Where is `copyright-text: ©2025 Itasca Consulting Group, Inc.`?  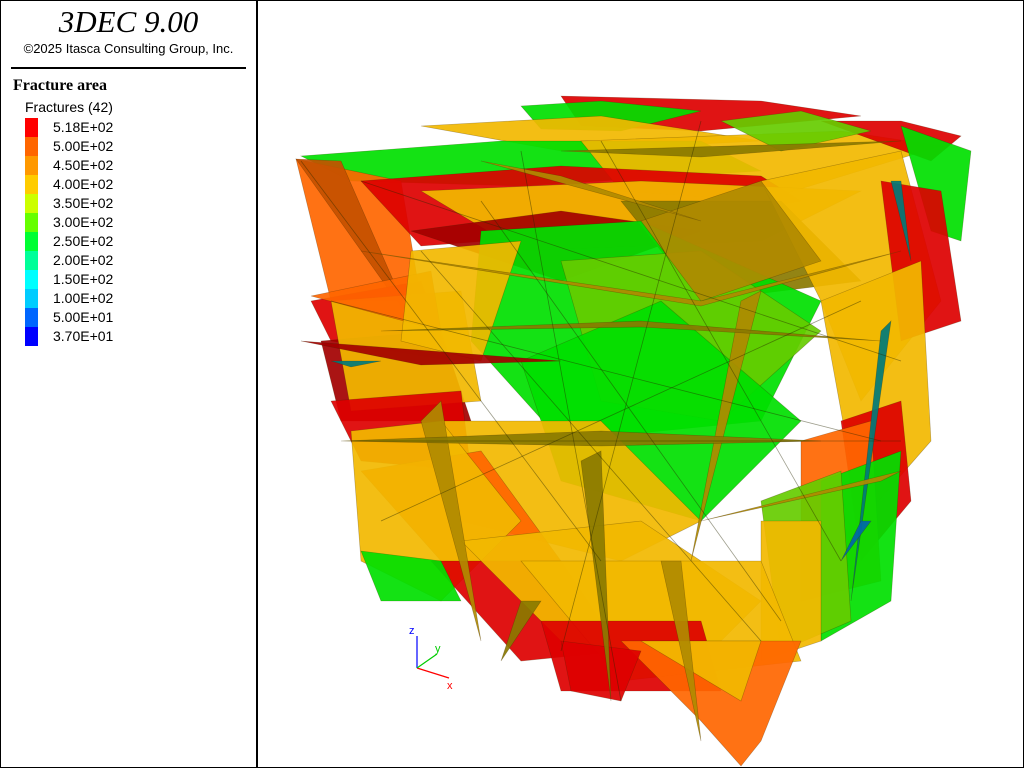 copyright-text: ©2025 Itasca Consulting Group, Inc. is located at coordinates (128, 48).